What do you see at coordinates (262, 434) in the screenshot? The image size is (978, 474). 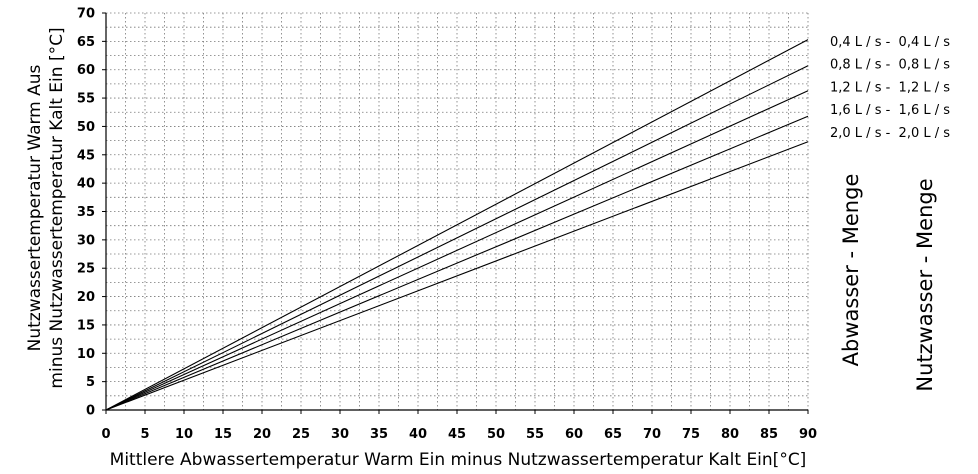 I see `x-tick-label: 20` at bounding box center [262, 434].